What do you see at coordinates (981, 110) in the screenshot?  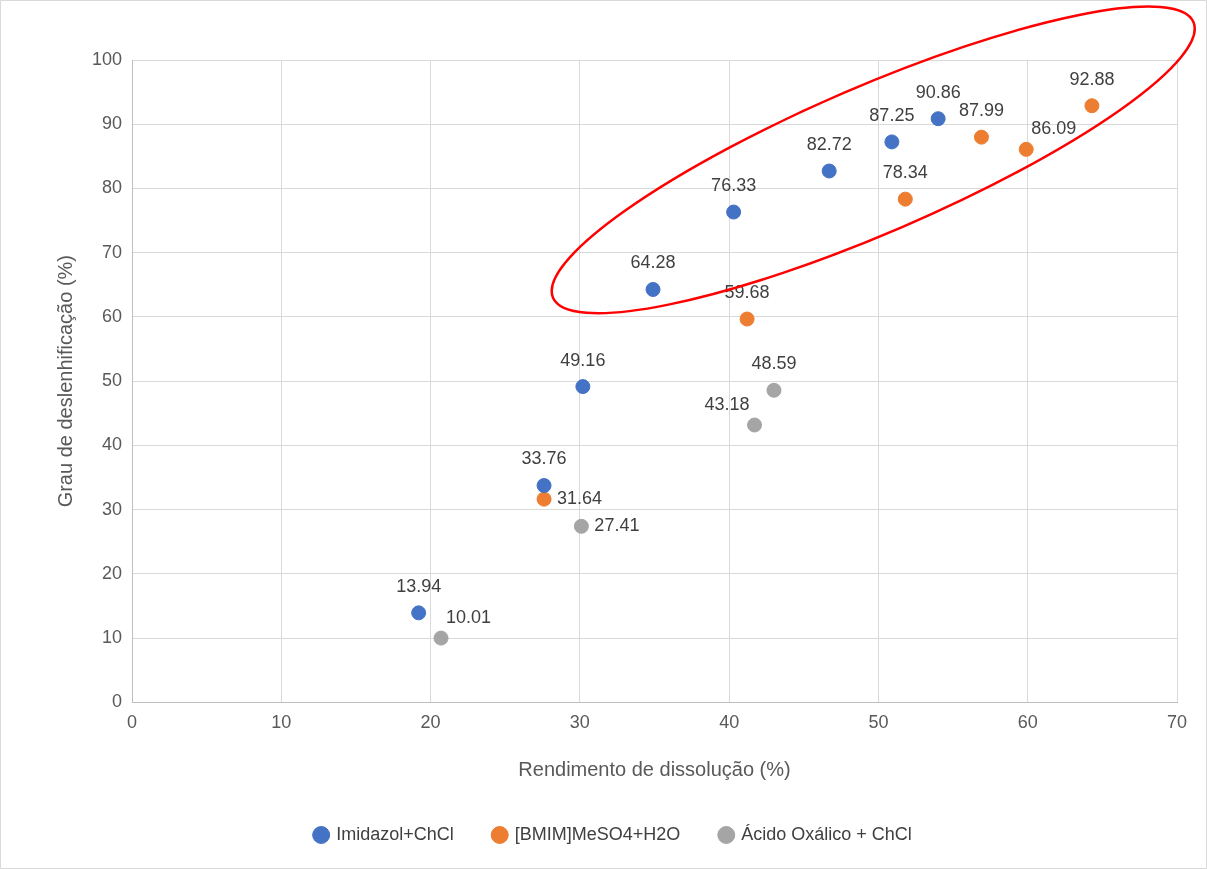 I see `data-label: 87.99` at bounding box center [981, 110].